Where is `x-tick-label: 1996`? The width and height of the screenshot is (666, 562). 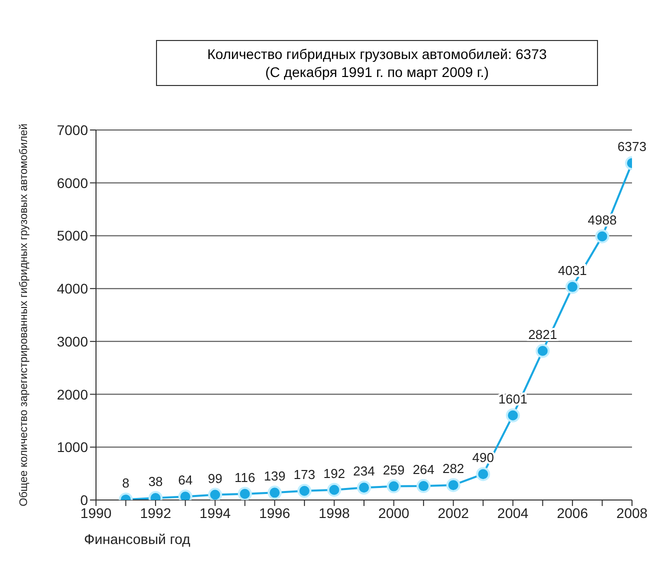
x-tick-label: 1996 is located at coordinates (274, 512).